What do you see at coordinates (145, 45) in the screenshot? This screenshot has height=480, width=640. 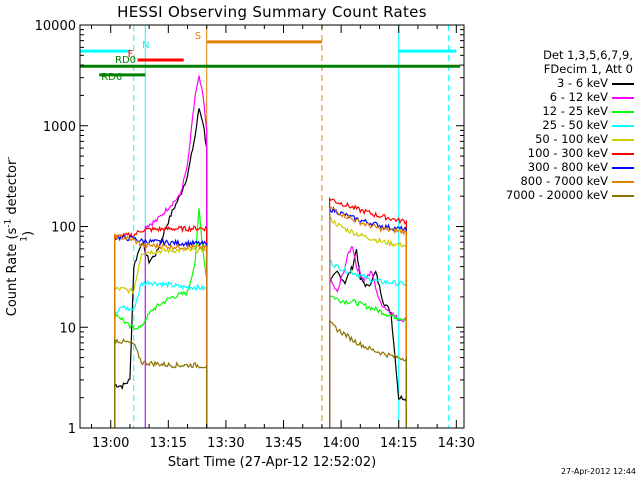 I see `flag-label: N` at bounding box center [145, 45].